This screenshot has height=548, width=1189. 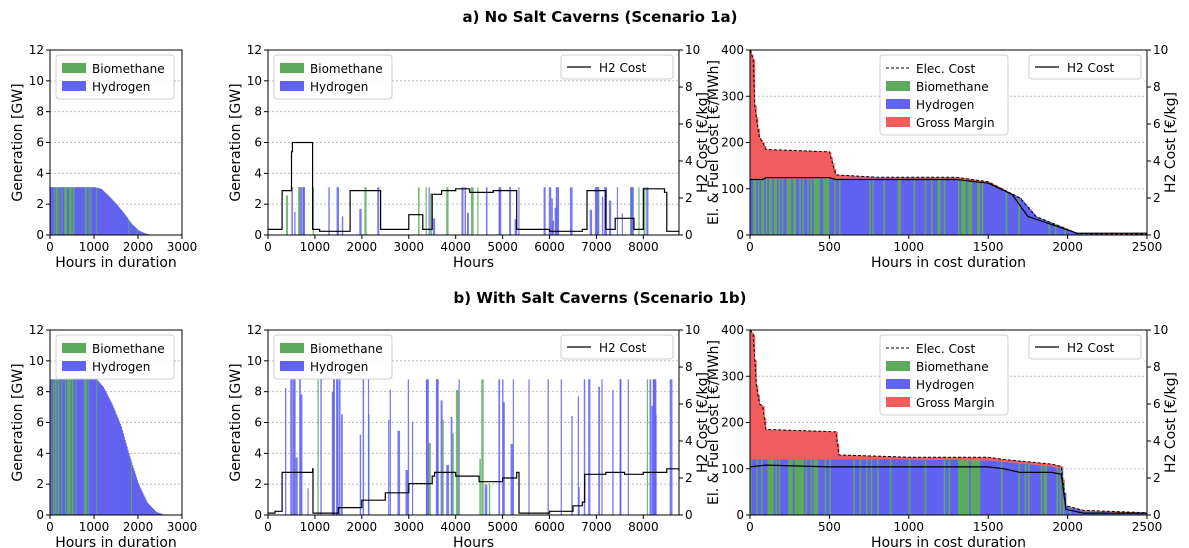 I want to click on y-tick-label: 4, so click(x=40, y=173).